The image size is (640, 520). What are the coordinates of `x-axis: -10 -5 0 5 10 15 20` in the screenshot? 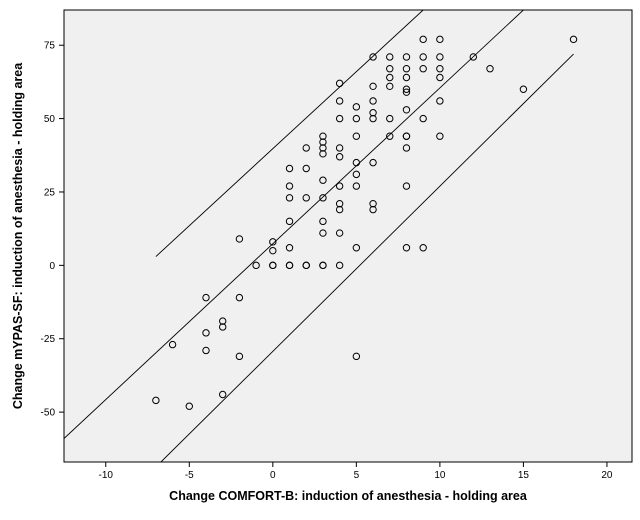 It's located at (356, 471).